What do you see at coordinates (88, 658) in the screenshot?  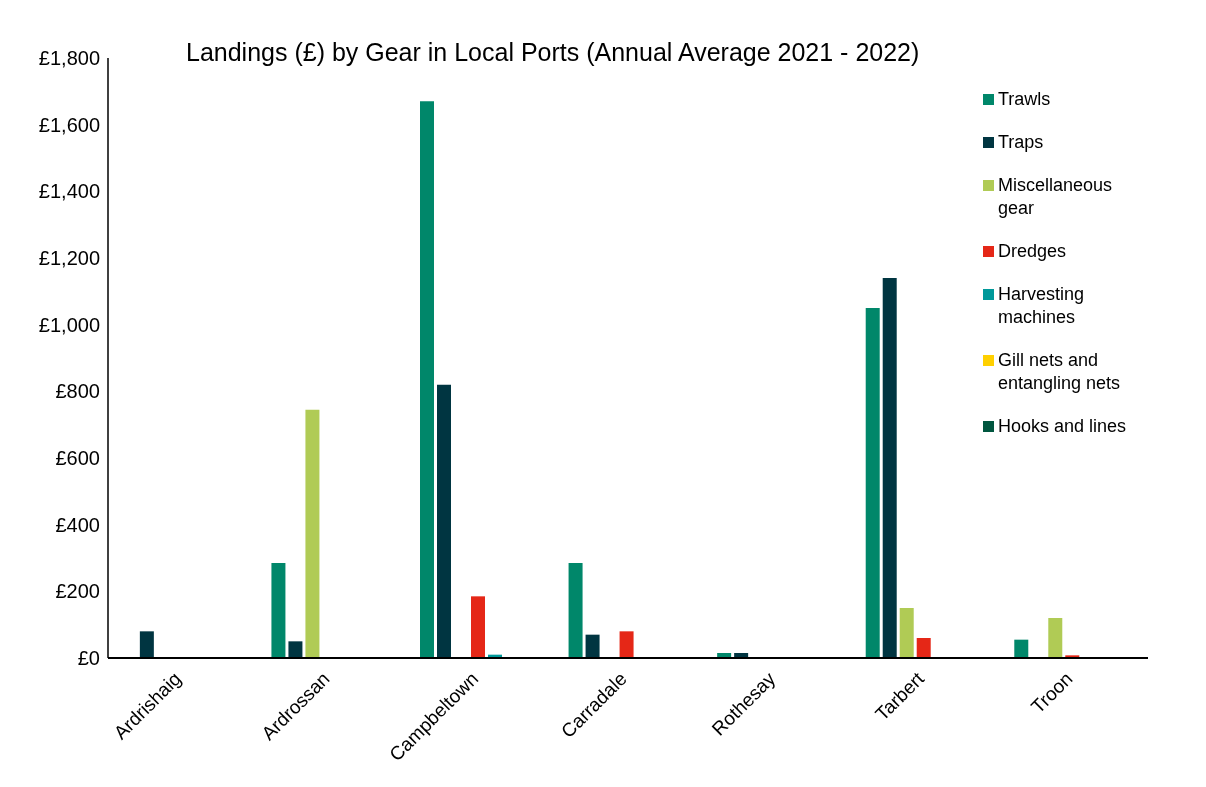 I see `y-tick-label: £0` at bounding box center [88, 658].